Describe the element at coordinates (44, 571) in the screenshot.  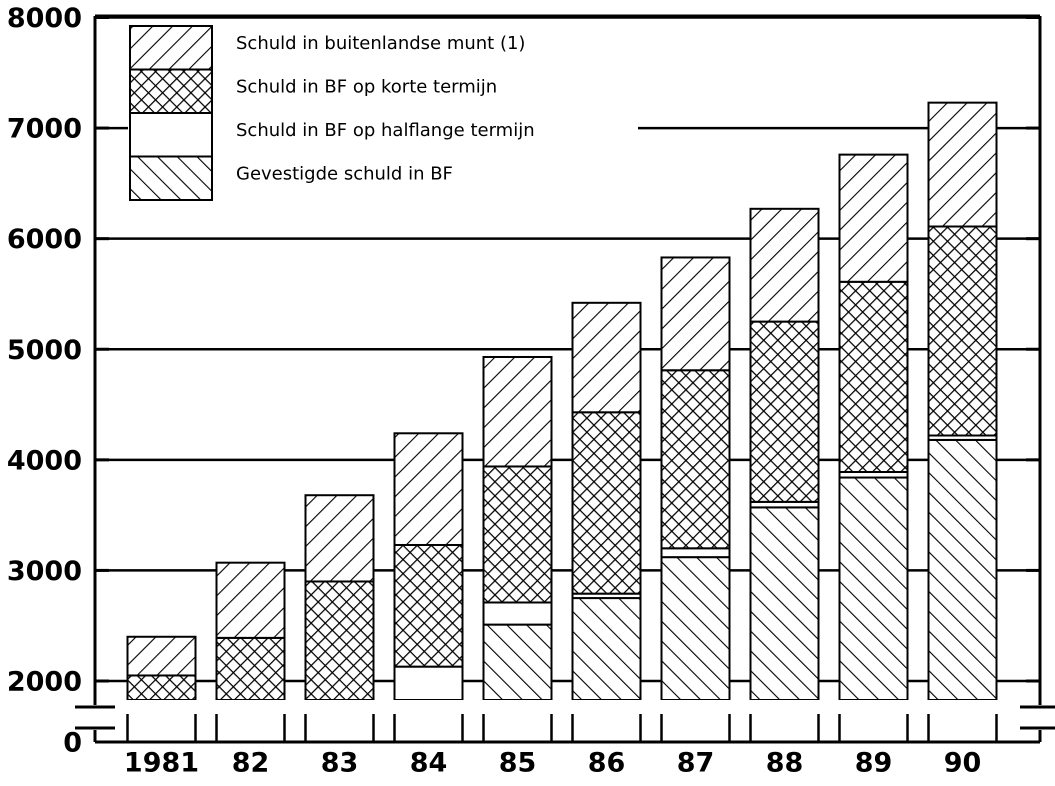
I see `y-tick-label: 3000` at that location.